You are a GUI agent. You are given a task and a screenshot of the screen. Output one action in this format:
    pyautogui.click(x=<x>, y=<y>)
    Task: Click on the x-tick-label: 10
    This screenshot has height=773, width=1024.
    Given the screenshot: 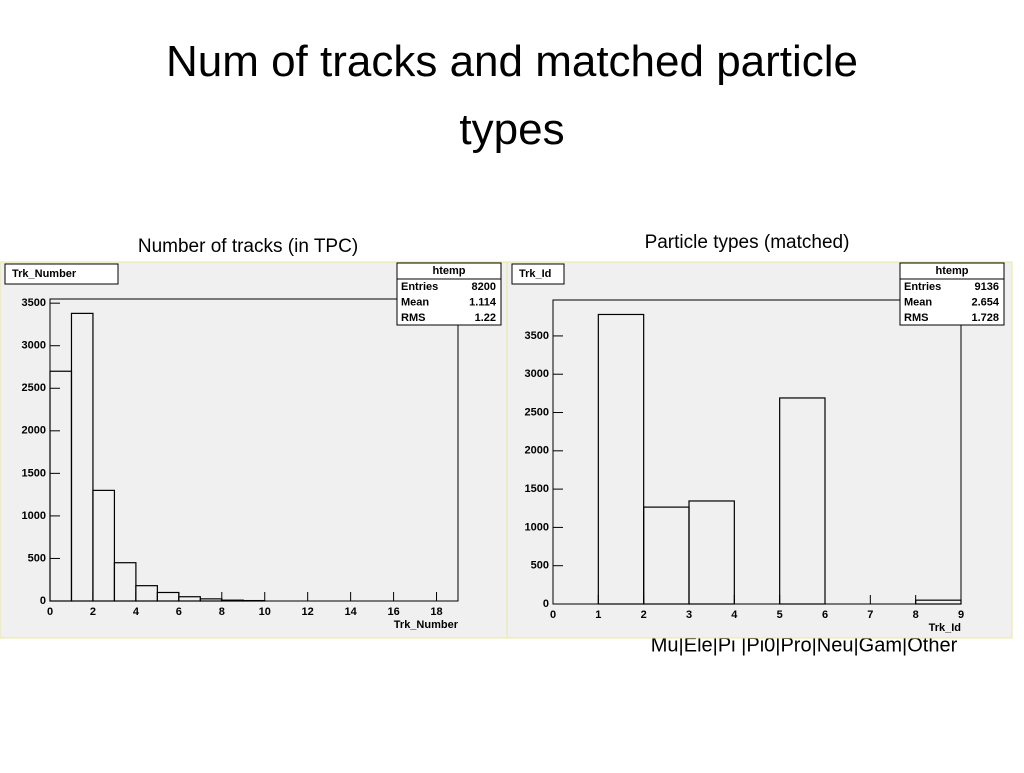 What is the action you would take?
    pyautogui.click(x=265, y=612)
    